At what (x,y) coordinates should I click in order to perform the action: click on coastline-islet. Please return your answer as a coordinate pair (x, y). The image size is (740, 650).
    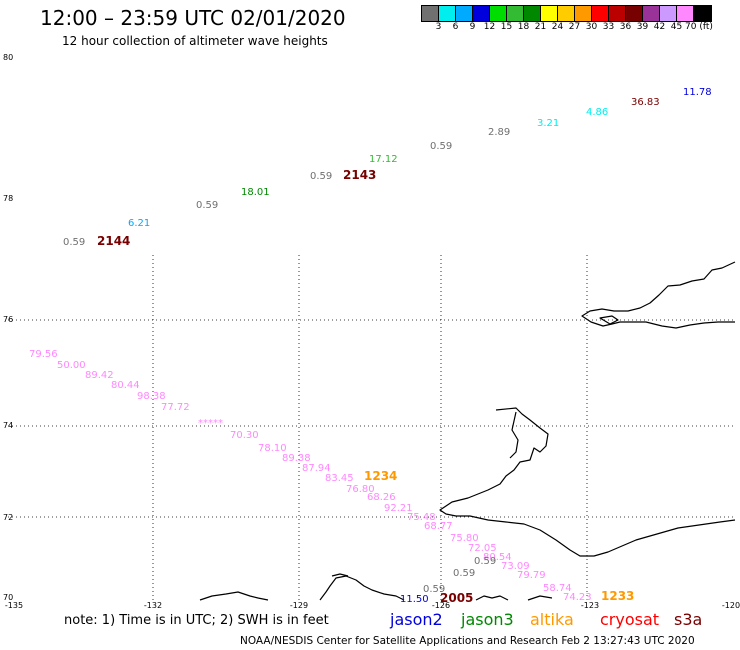
    Looking at the image, I should click on (609, 320).